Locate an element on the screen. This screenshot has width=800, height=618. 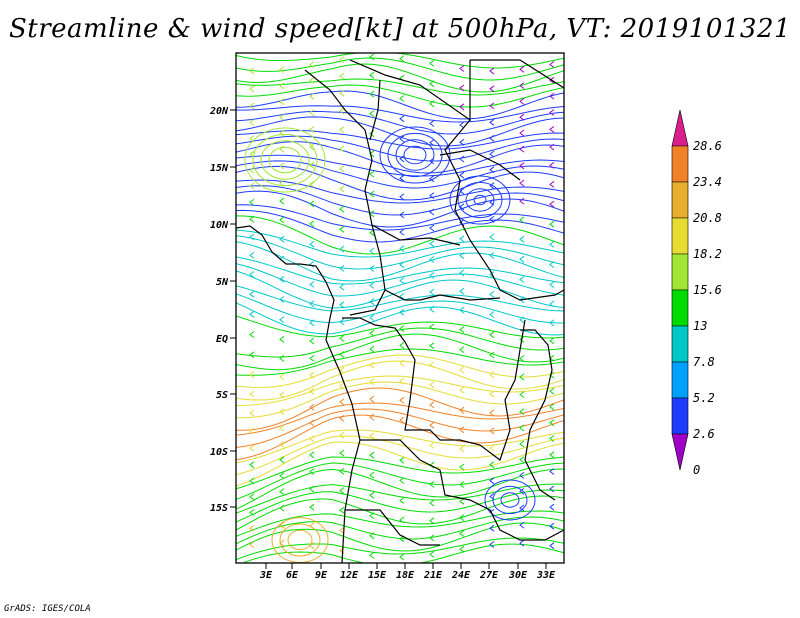
lat-label: 10N is located at coordinates (219, 225).